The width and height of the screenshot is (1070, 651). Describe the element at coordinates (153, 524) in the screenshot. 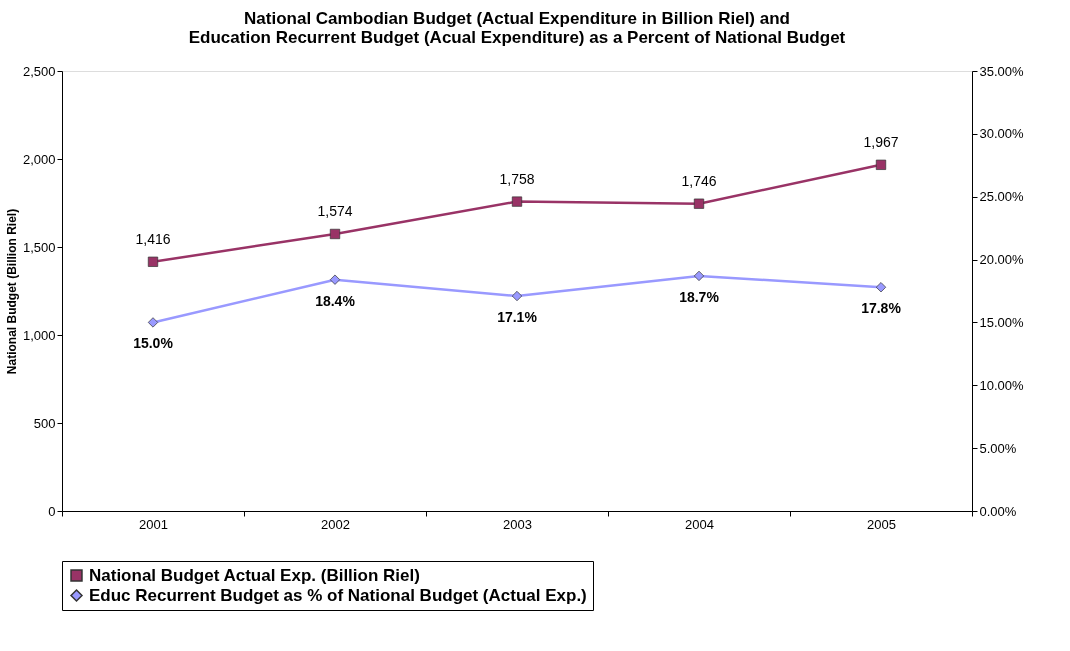

I see `x-tick-label: 2001` at that location.